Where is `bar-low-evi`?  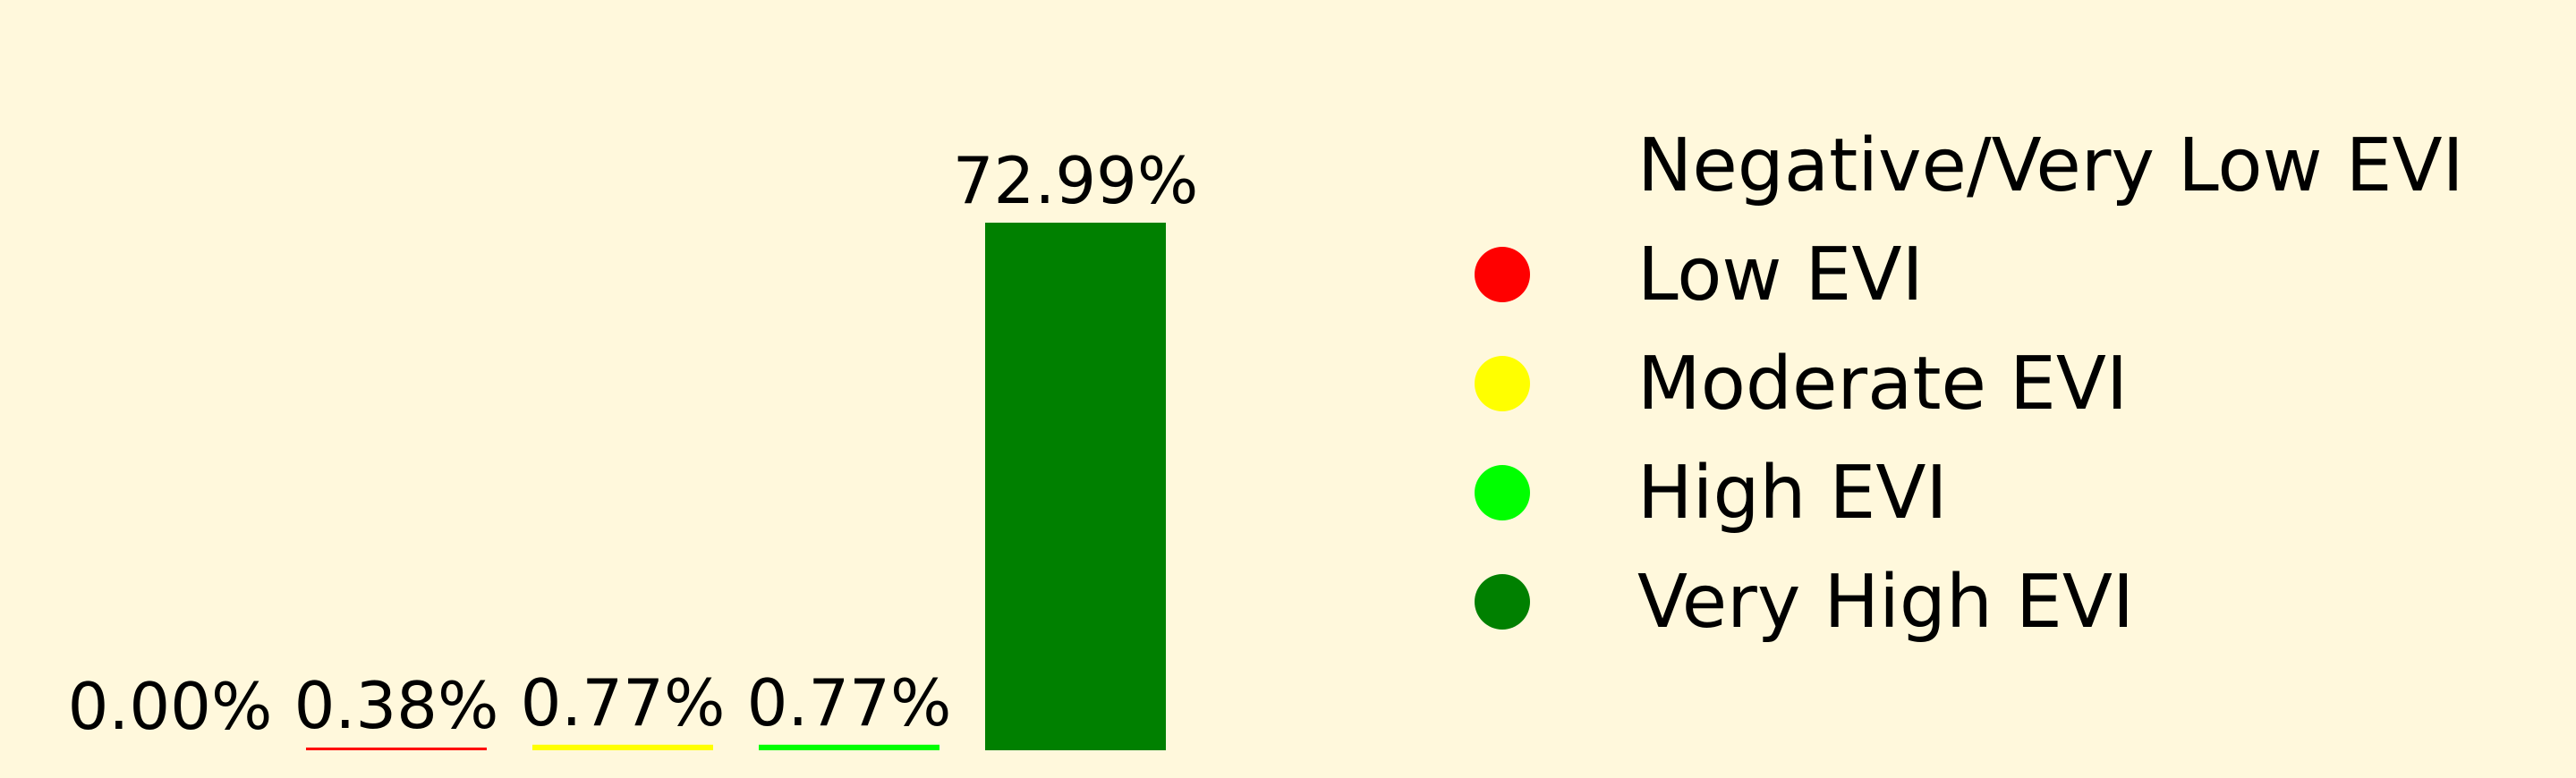
bar-low-evi is located at coordinates (396, 748).